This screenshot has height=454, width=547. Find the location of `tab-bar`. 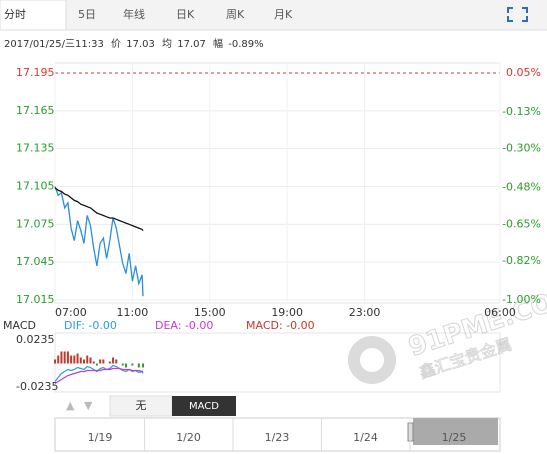

tab-bar is located at coordinates (273, 15).